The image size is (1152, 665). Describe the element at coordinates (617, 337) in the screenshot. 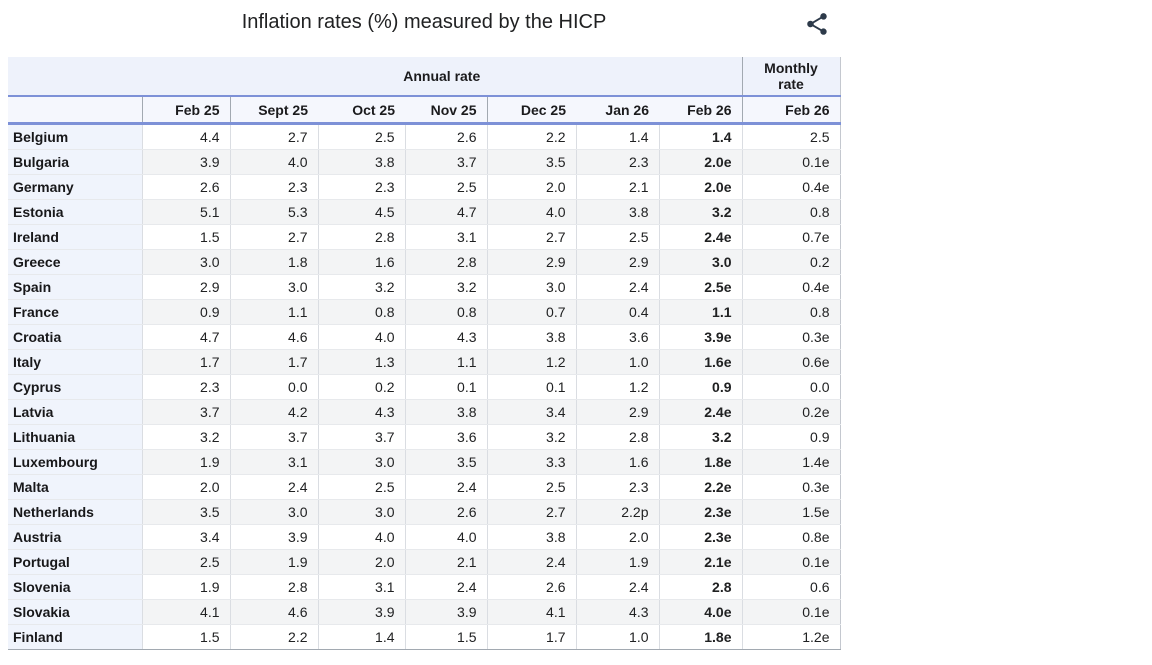

I see `cell: 3.6` at that location.